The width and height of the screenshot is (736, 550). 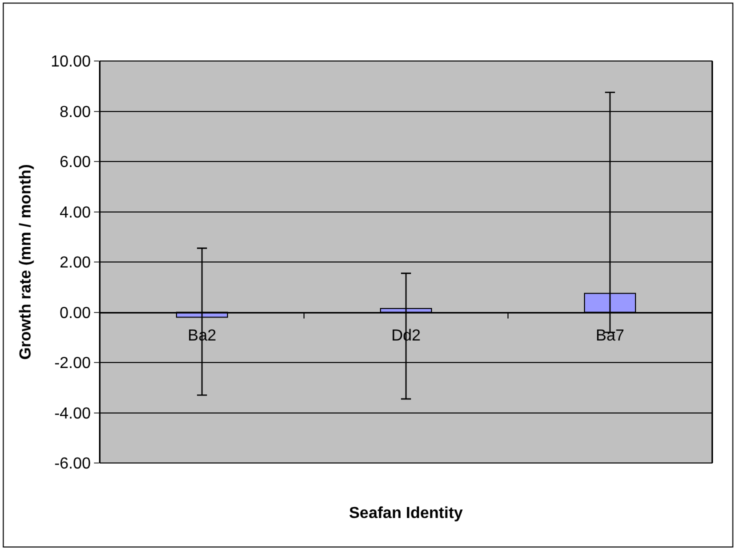 What do you see at coordinates (75, 263) in the screenshot?
I see `y-tick-label: 2.00` at bounding box center [75, 263].